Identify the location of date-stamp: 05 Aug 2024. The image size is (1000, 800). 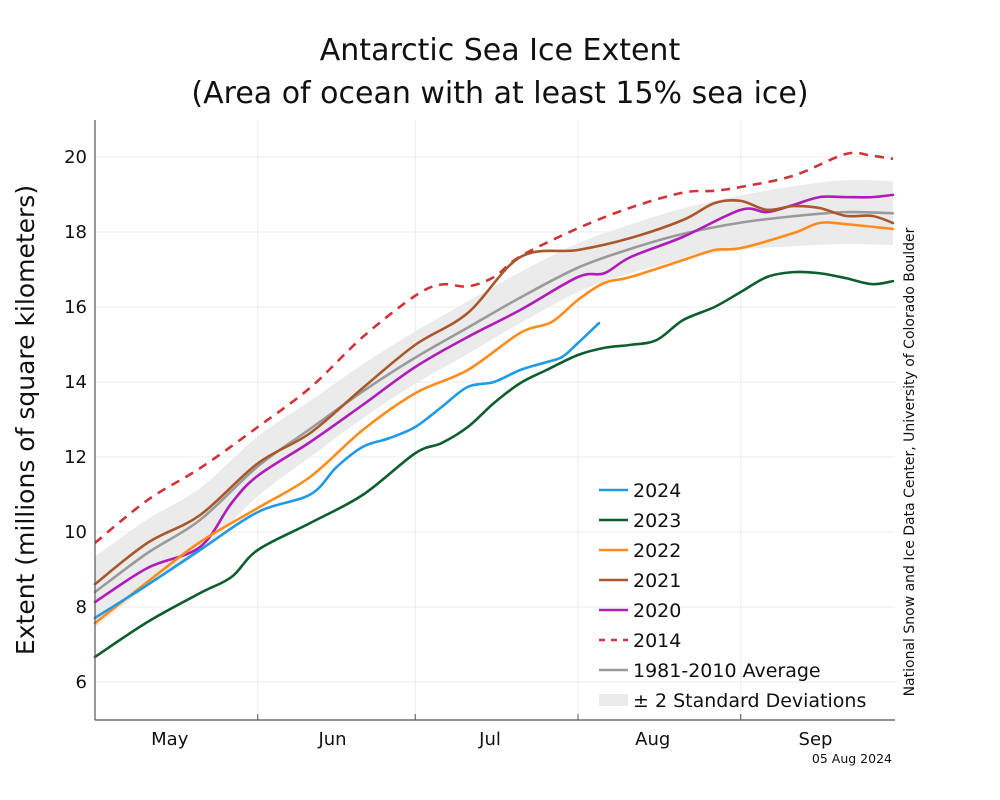
(852, 758).